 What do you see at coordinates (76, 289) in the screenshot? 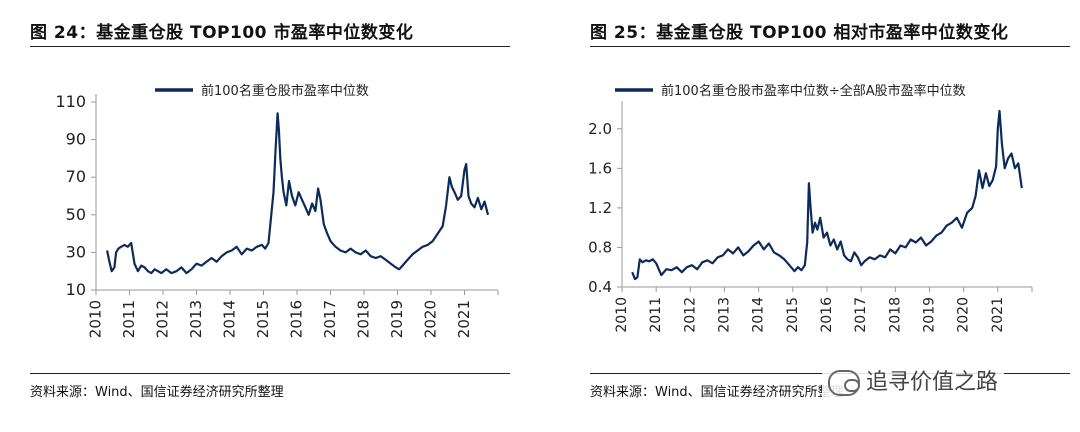
I see `y-tick-label: 10` at bounding box center [76, 289].